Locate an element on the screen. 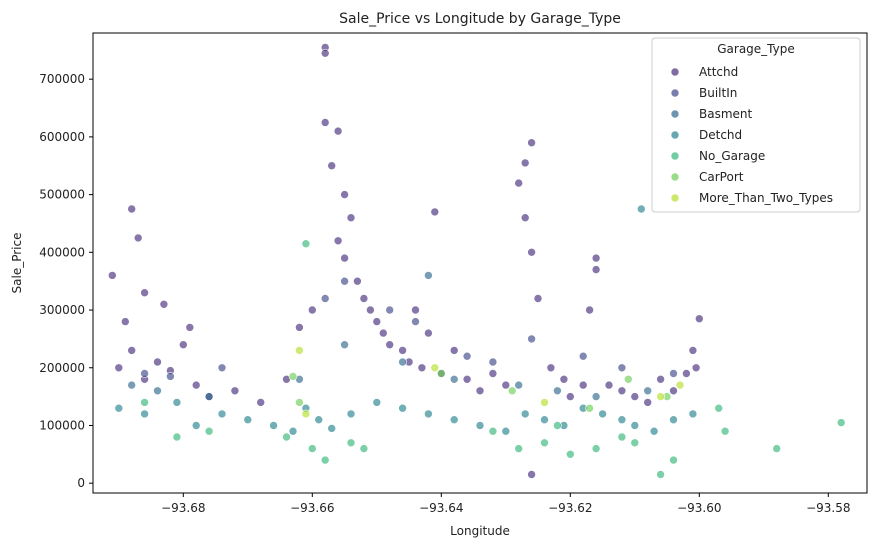 This screenshot has width=877, height=547. x-tick-label: −93.58 is located at coordinates (828, 508).